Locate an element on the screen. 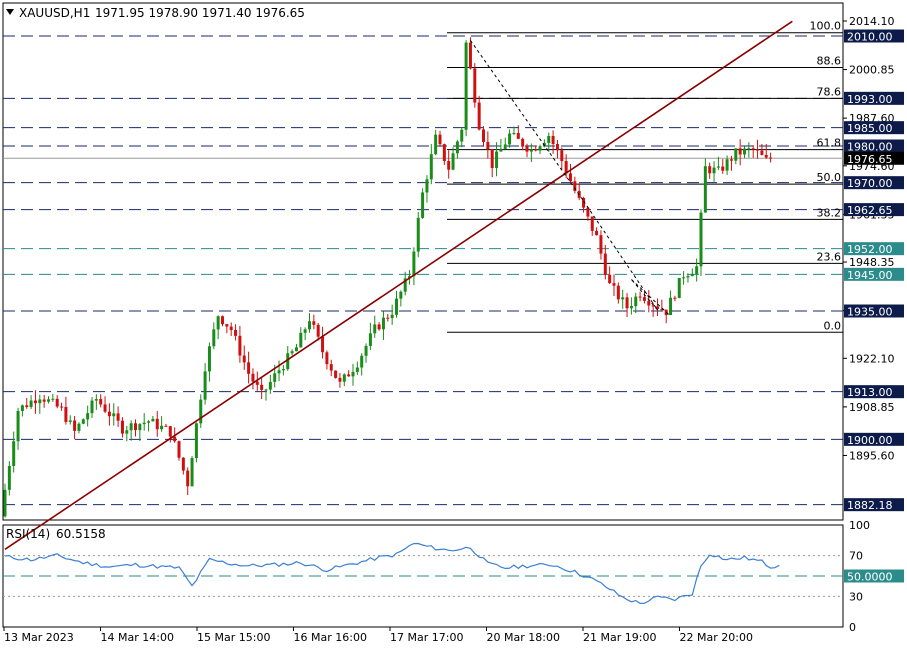 Image resolution: width=907 pixels, height=654 pixels. level-price-tag: 1952.00 is located at coordinates (870, 249).